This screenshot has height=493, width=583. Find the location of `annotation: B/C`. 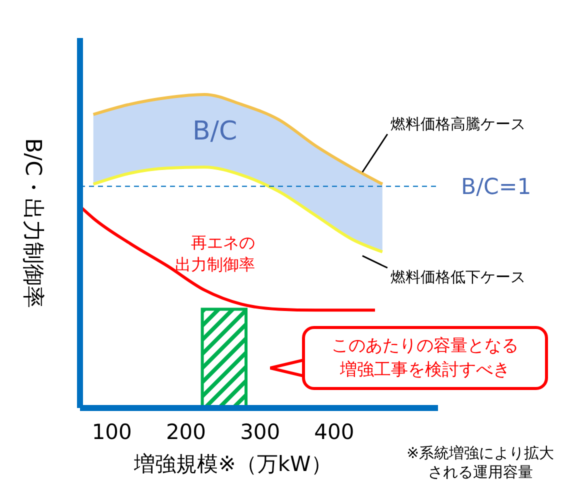

annotation: B/C is located at coordinates (215, 131).